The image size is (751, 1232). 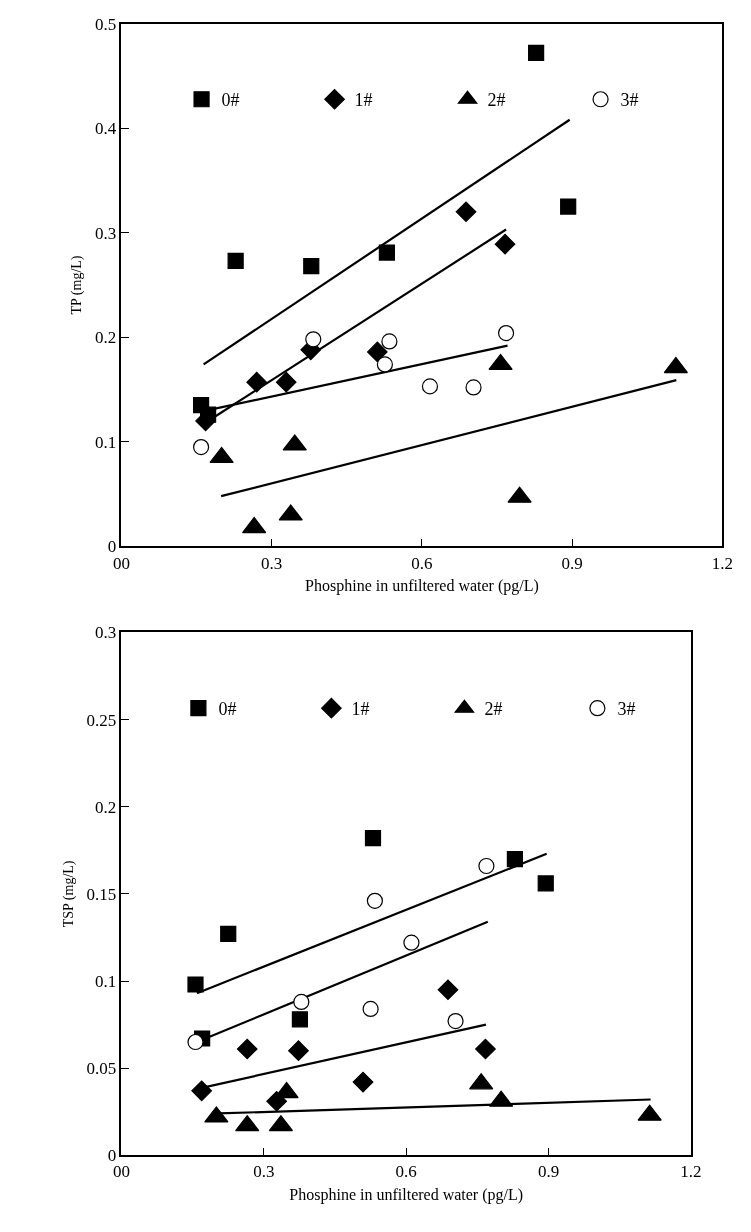 I want to click on y-tick-label: 0.05, so click(x=101, y=1069).